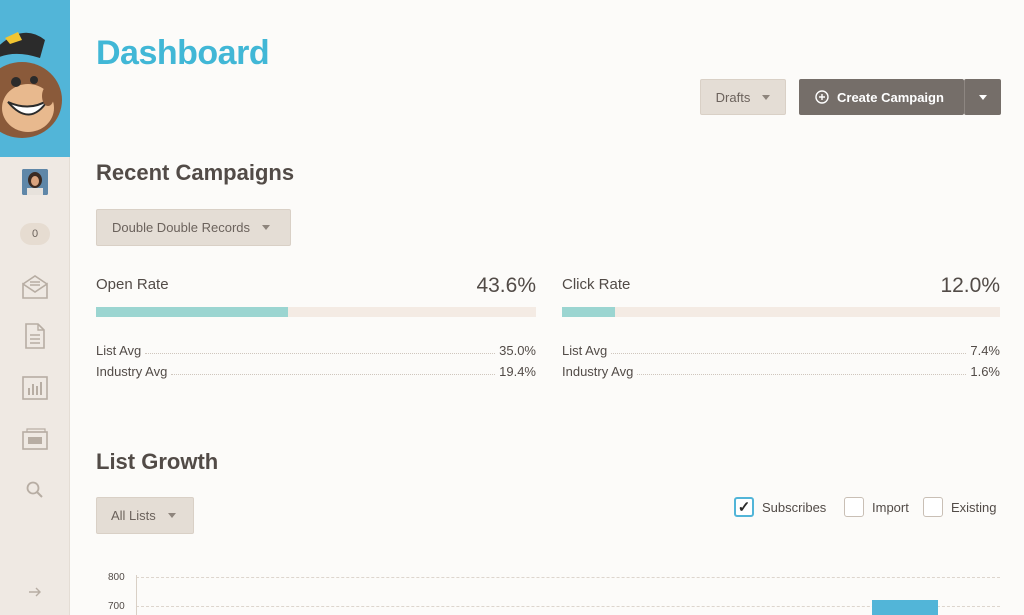  Describe the element at coordinates (985, 350) in the screenshot. I see `list-avg-value: 7.4%` at that location.